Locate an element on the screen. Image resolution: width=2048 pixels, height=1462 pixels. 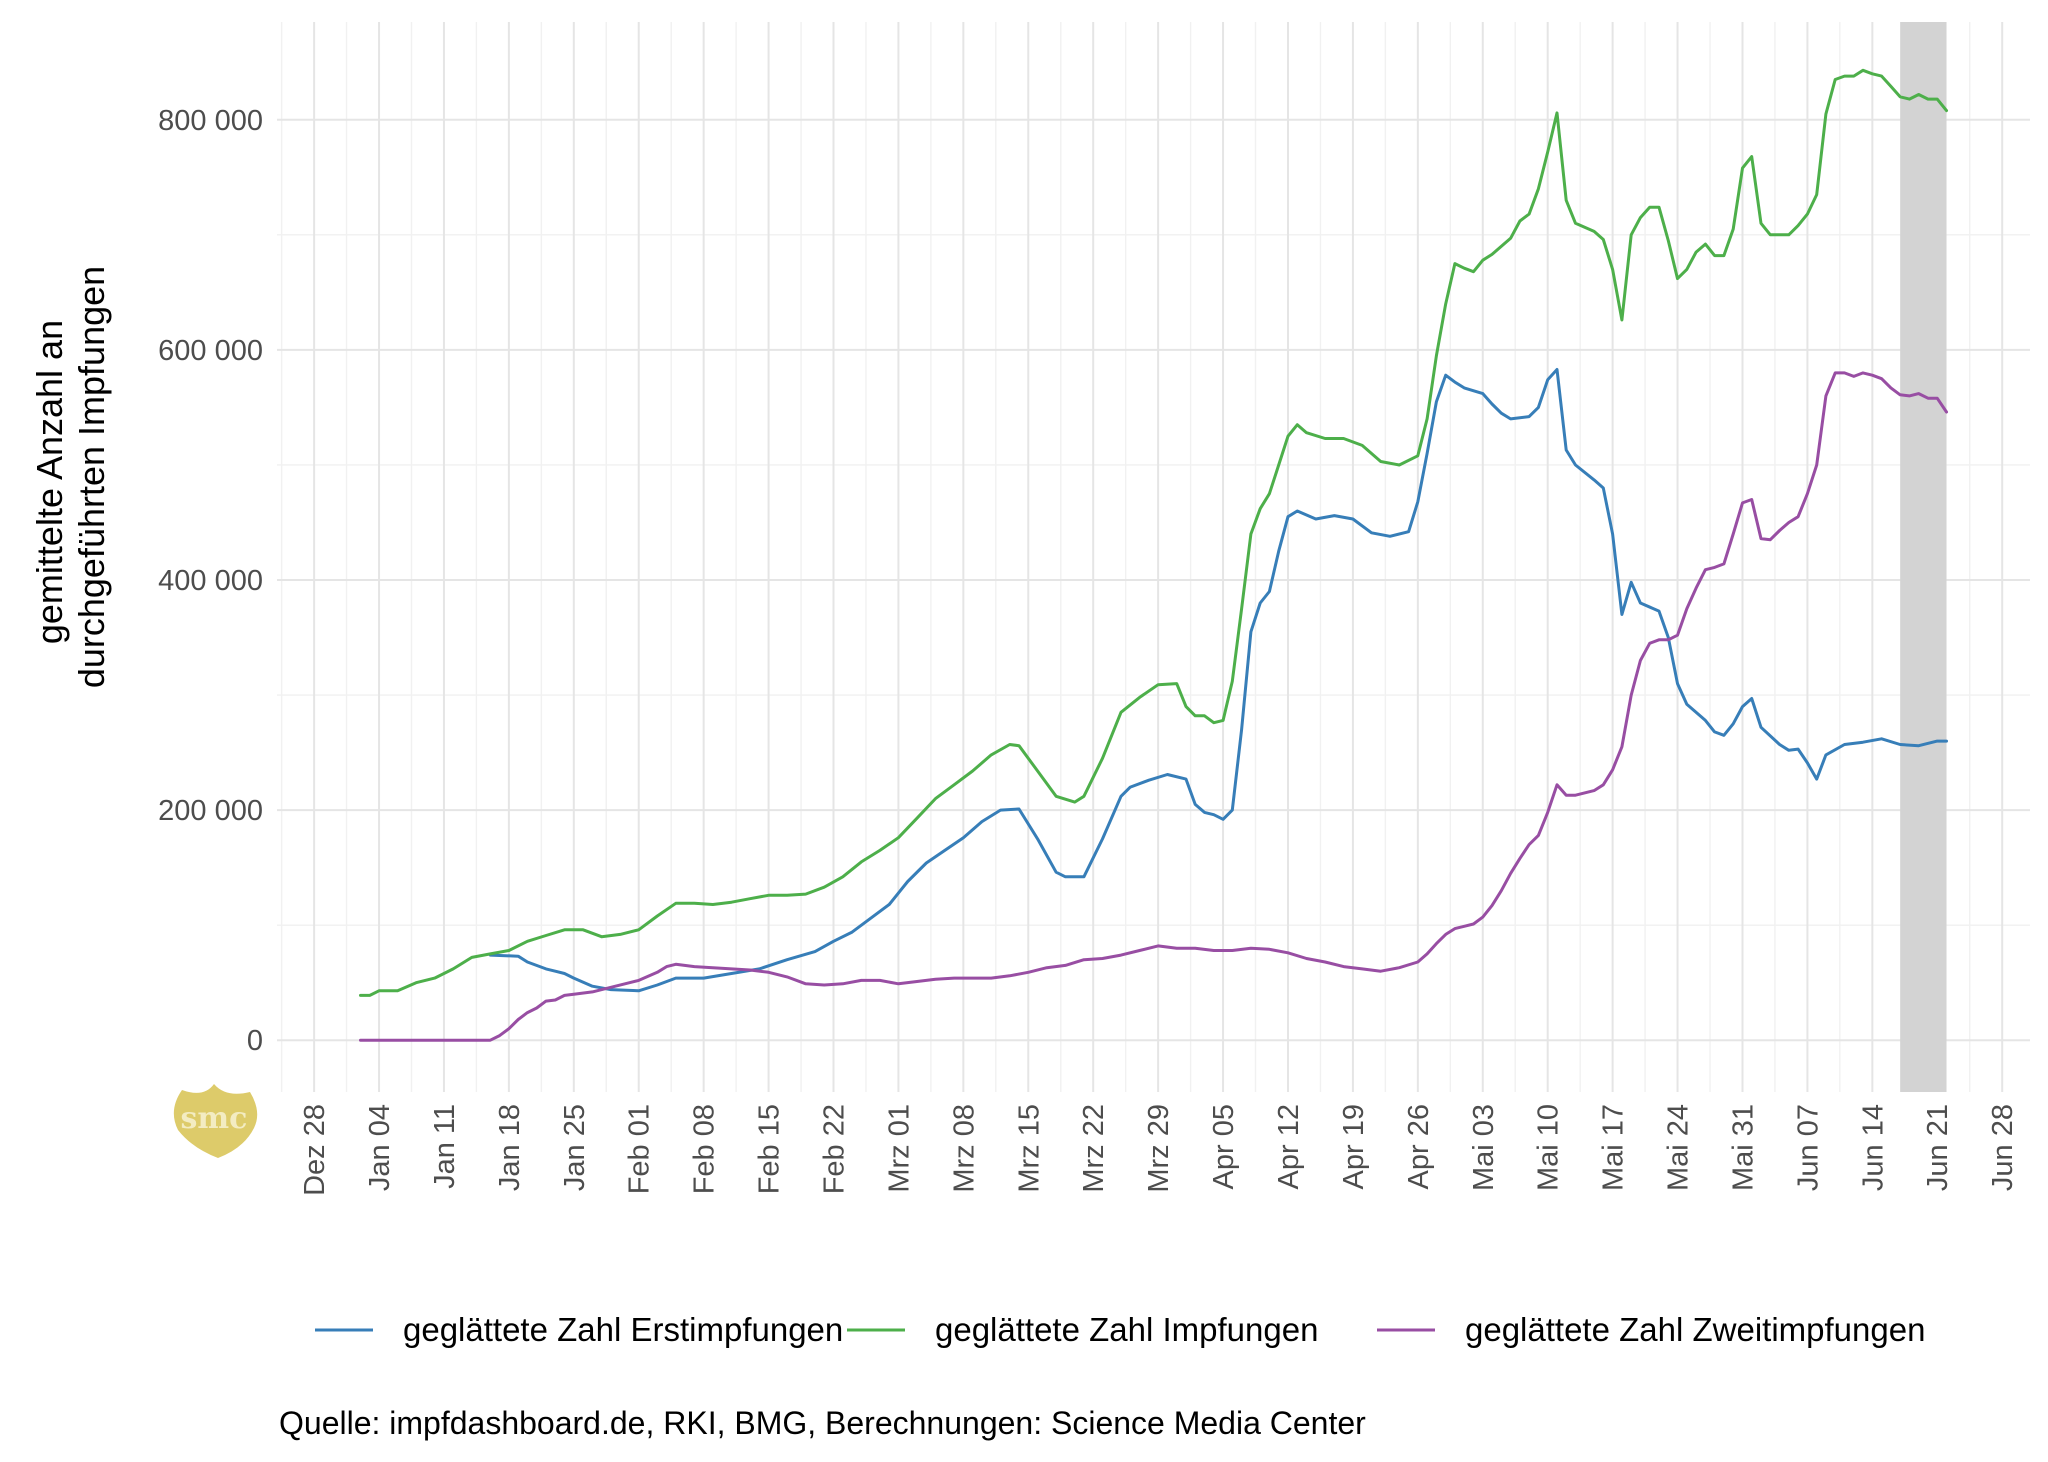
highlight-band-layer is located at coordinates (1923, 557).